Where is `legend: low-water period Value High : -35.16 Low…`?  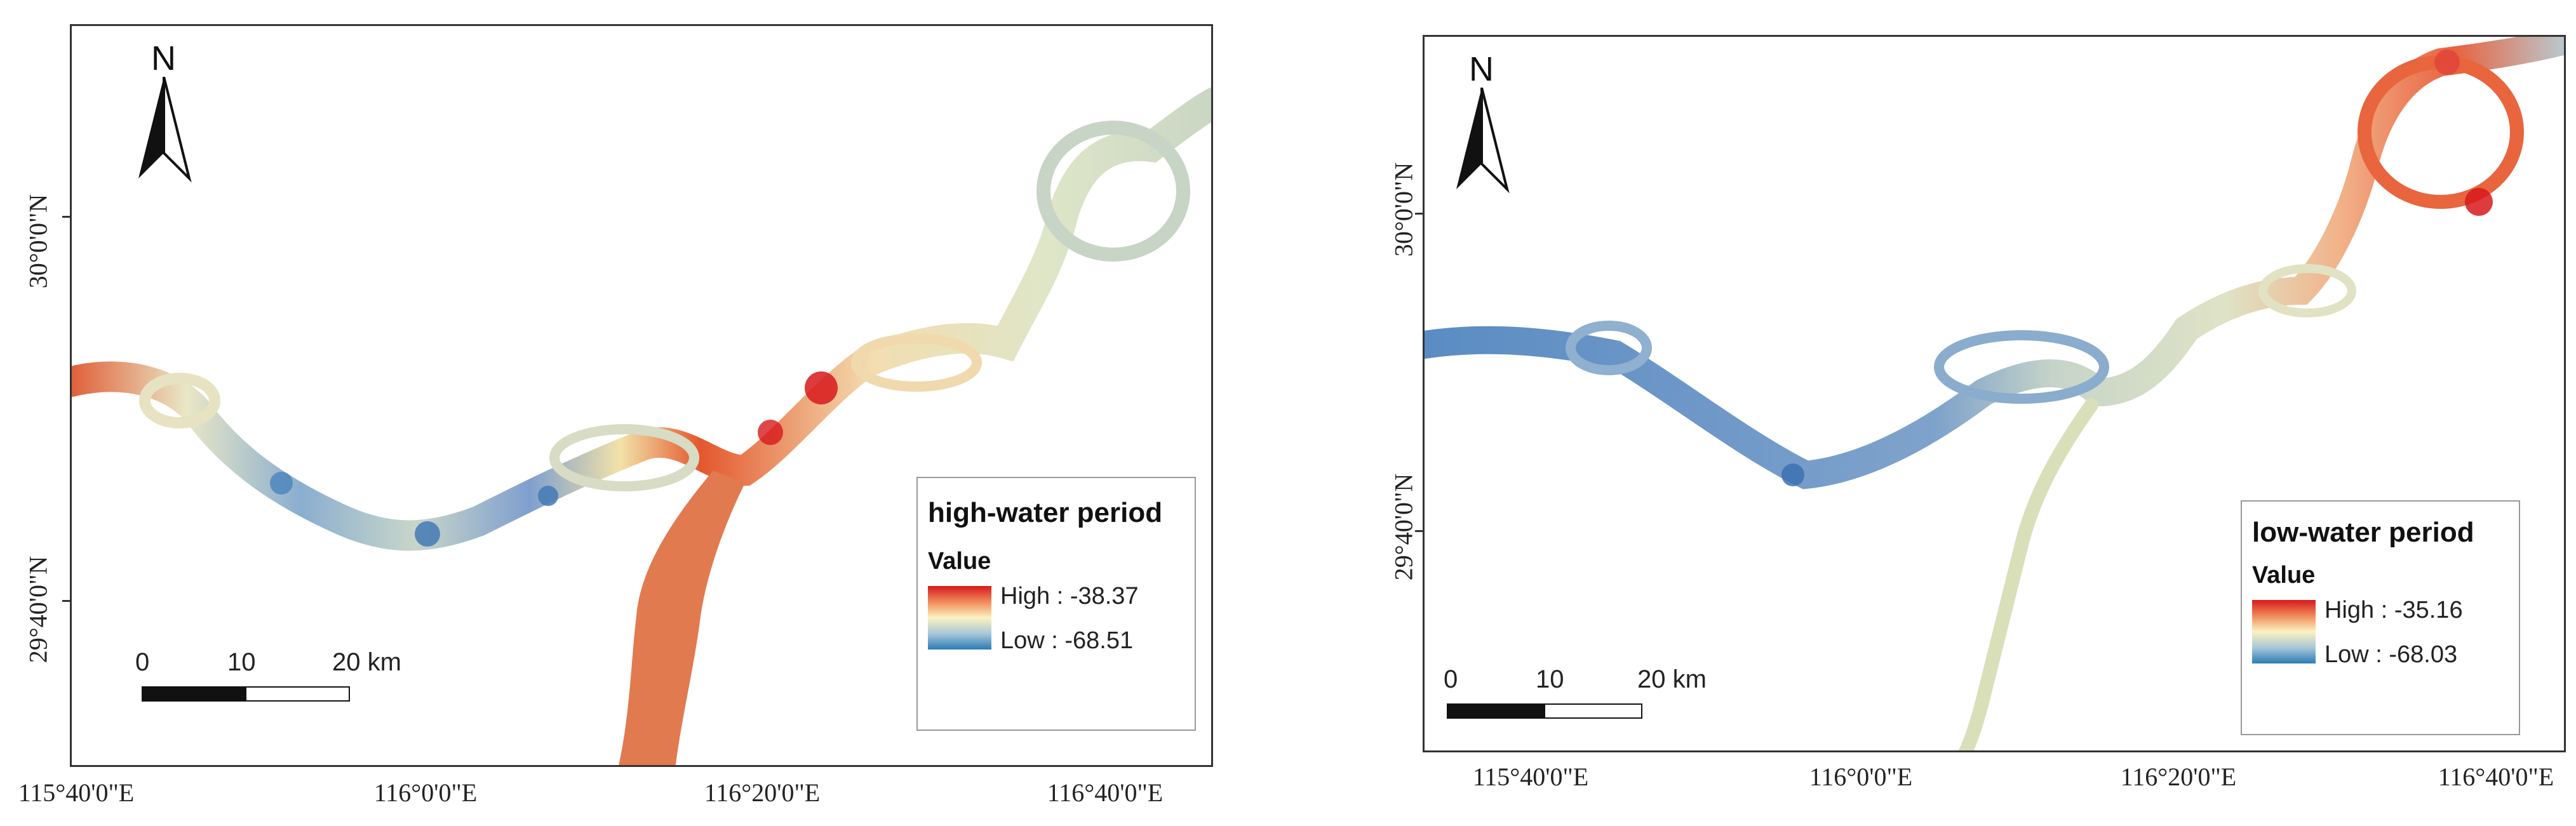
legend: low-water period Value High : -35.16 Low… is located at coordinates (2380, 617).